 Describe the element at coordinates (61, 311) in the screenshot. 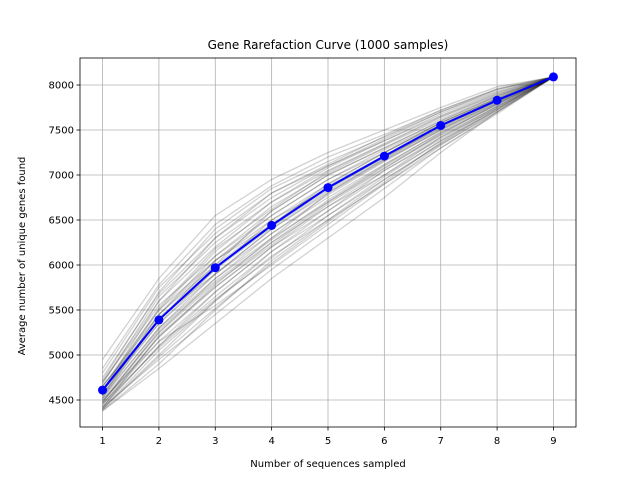

I see `y-tick-label: 5500` at that location.